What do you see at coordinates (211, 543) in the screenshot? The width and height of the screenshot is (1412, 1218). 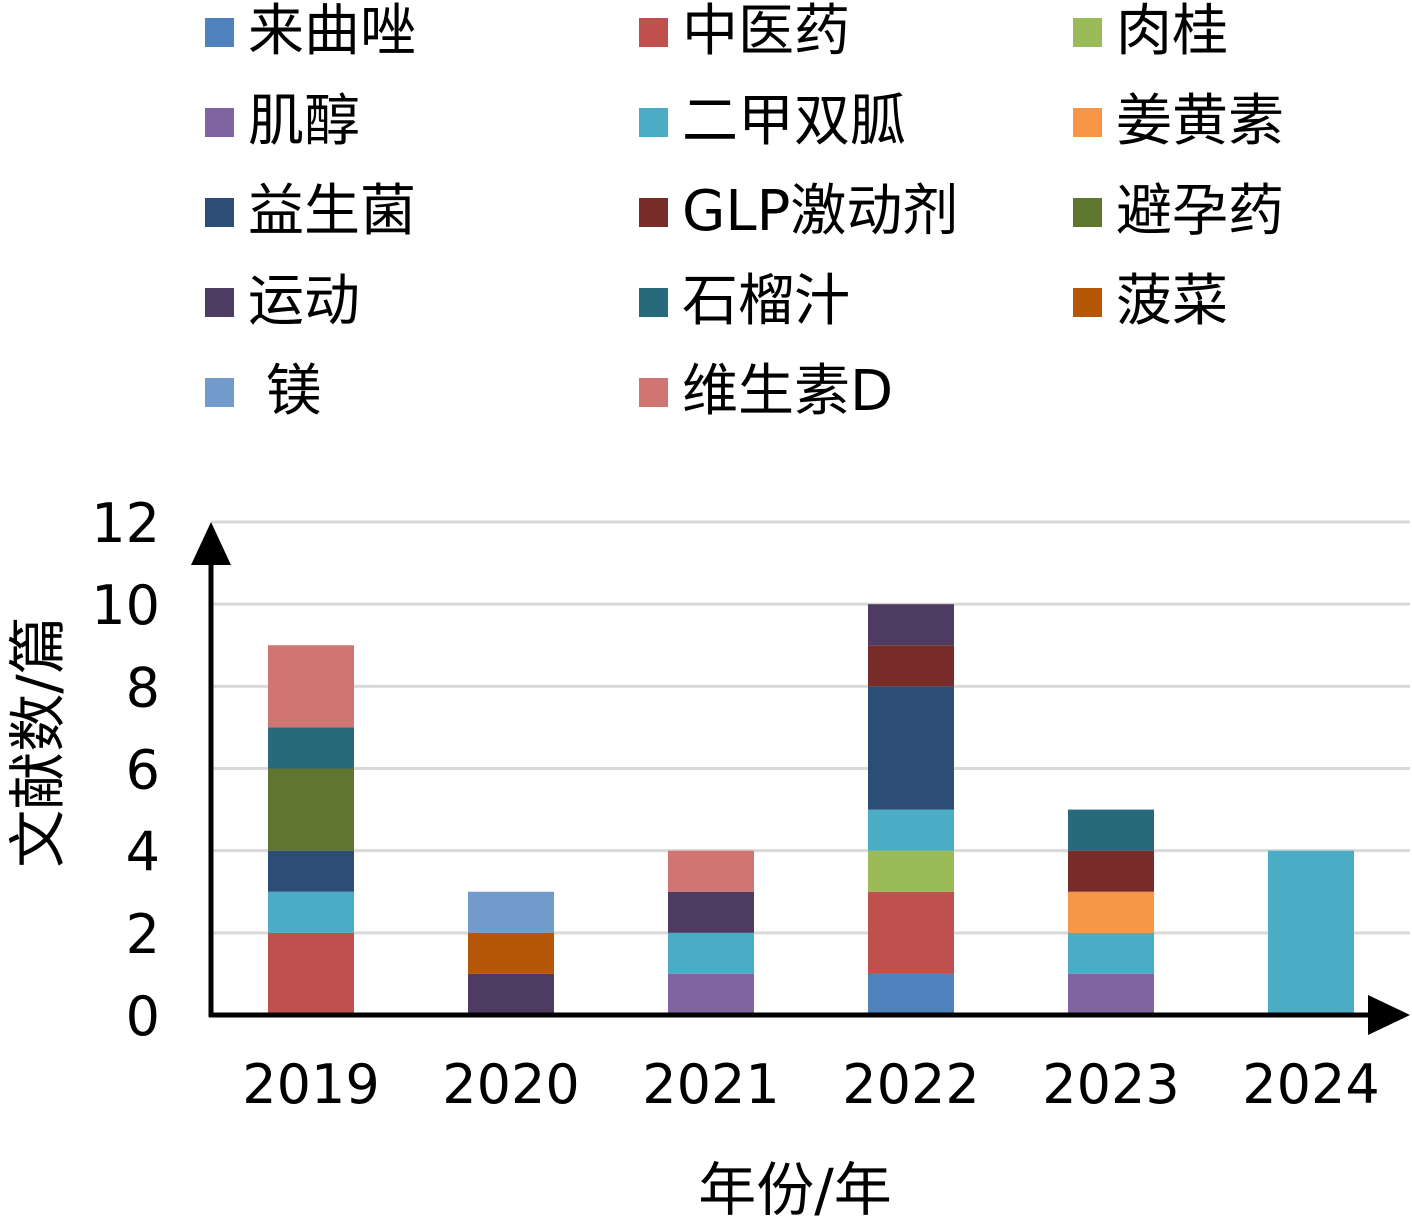 I see `y-axis-arrow` at bounding box center [211, 543].